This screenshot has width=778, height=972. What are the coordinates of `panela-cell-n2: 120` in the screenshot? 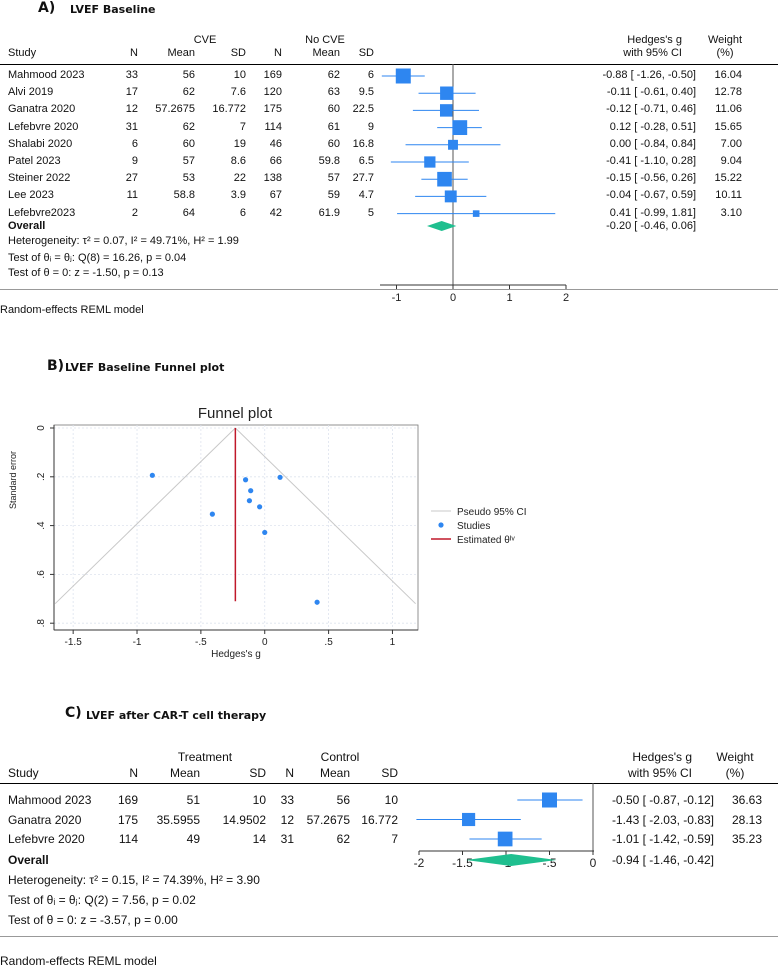 It's located at (272, 92).